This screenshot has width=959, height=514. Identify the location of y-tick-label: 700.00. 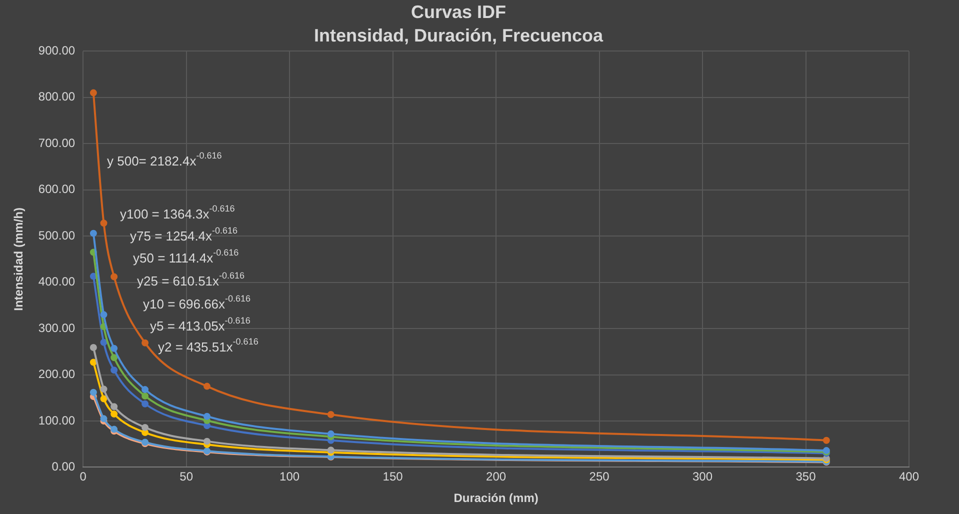
(57, 143).